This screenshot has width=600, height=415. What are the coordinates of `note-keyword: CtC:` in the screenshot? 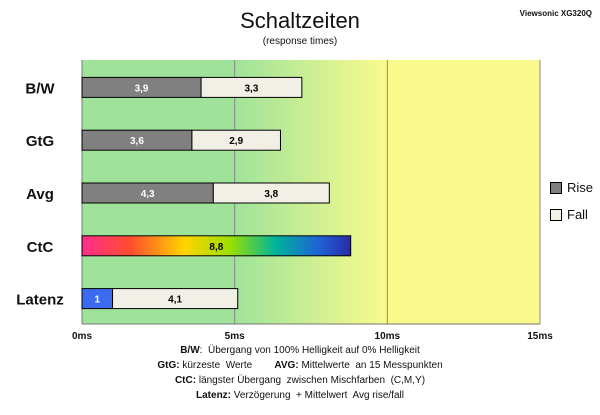 It's located at (185, 380).